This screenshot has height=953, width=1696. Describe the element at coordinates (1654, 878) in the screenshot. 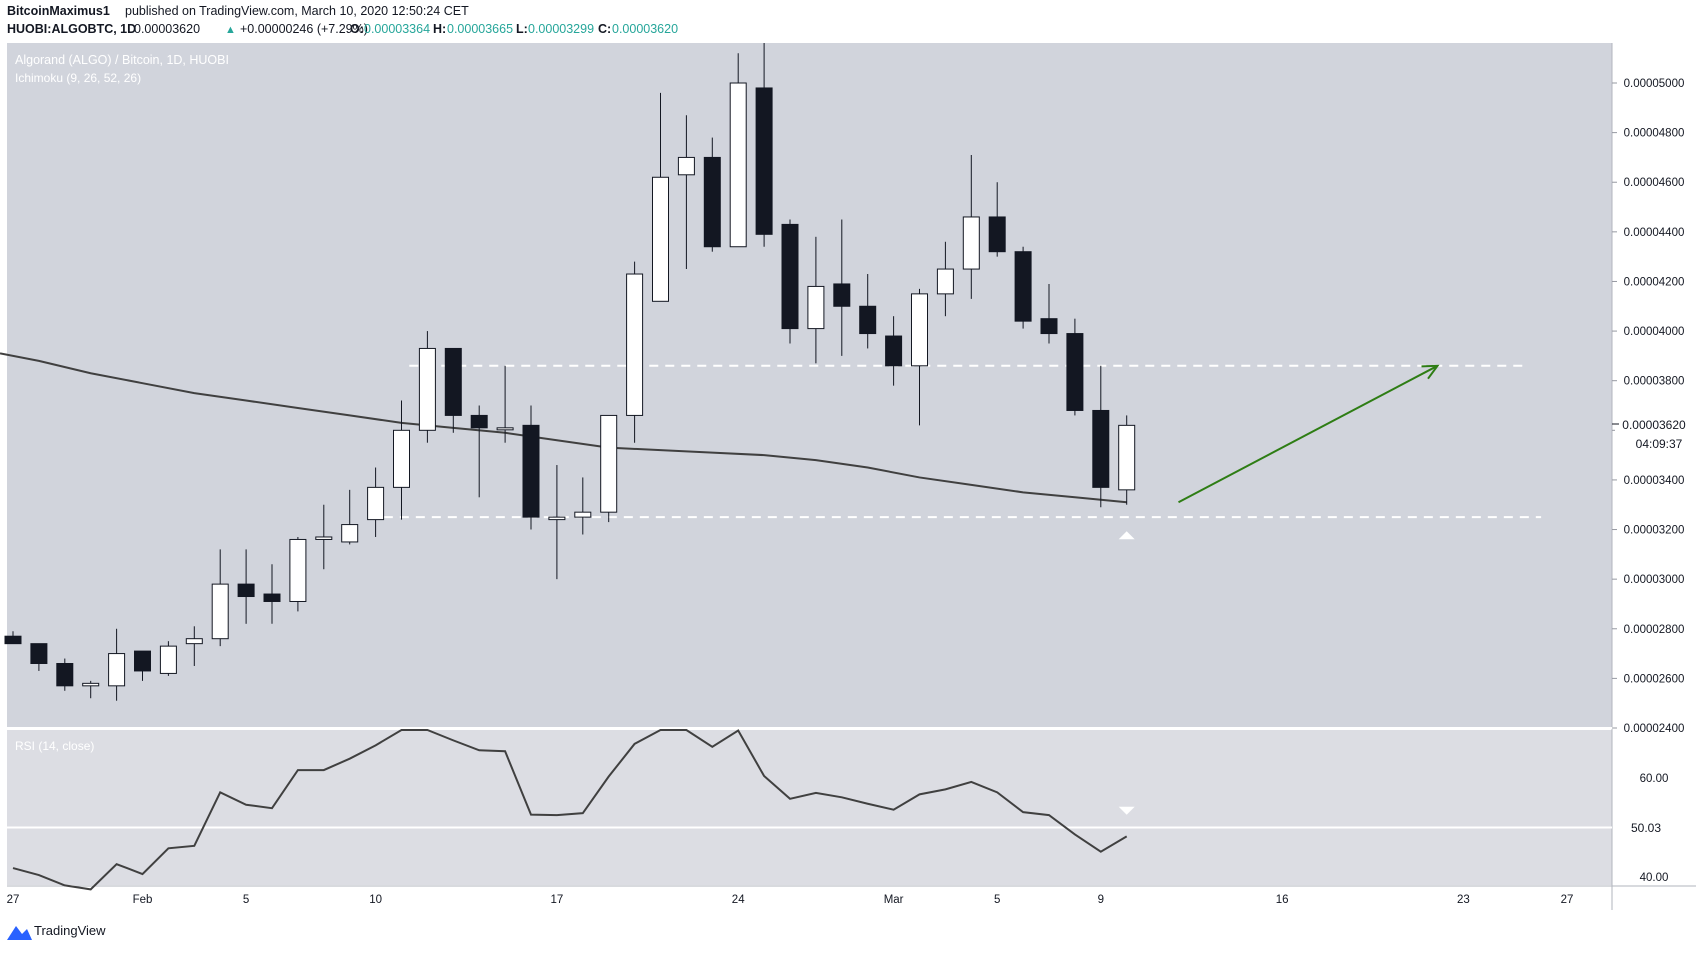

I see `rsi-tick-label: 40.00` at that location.